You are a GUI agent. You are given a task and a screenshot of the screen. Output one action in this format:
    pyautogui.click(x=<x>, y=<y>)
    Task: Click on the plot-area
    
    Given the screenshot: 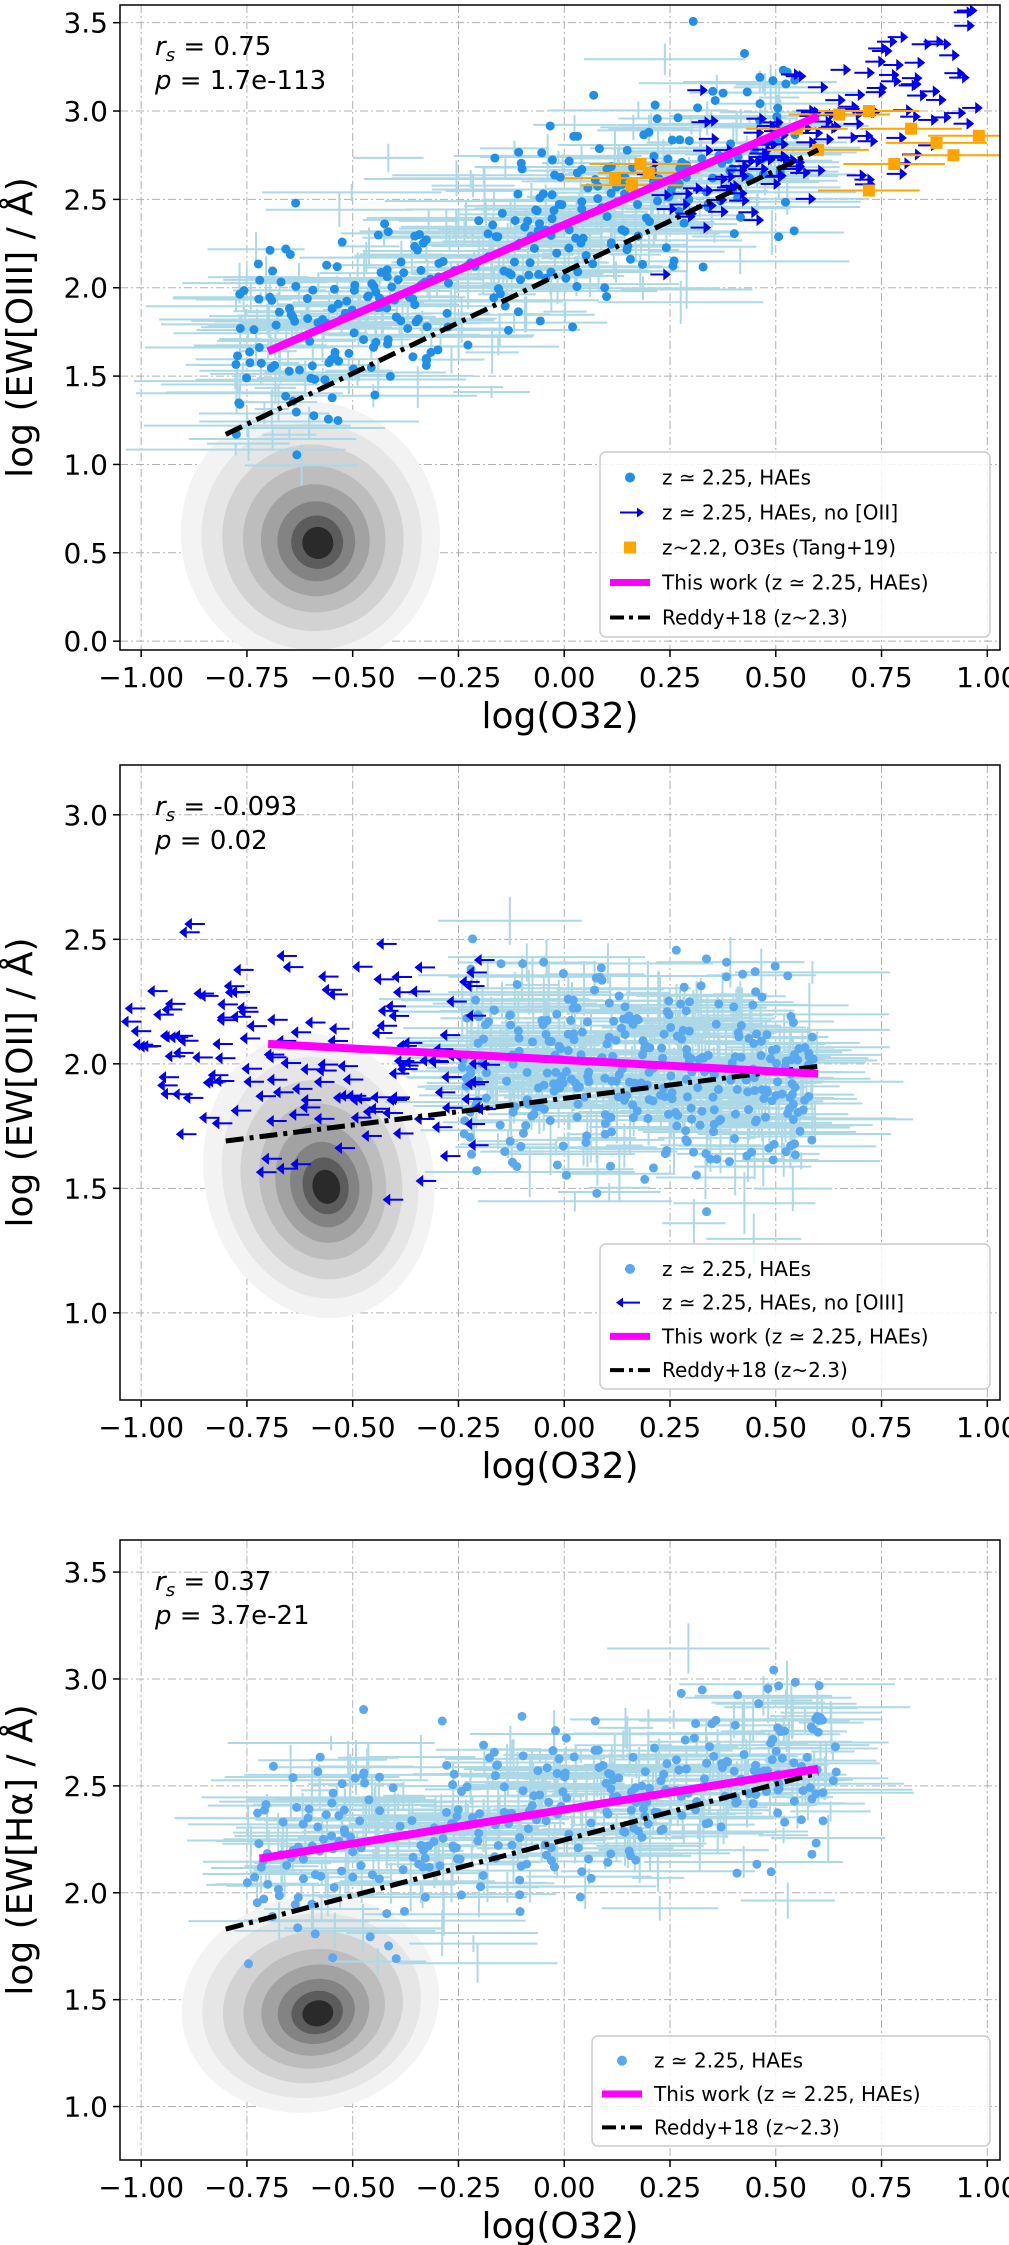 What is the action you would take?
    pyautogui.click(x=516, y=1107)
    